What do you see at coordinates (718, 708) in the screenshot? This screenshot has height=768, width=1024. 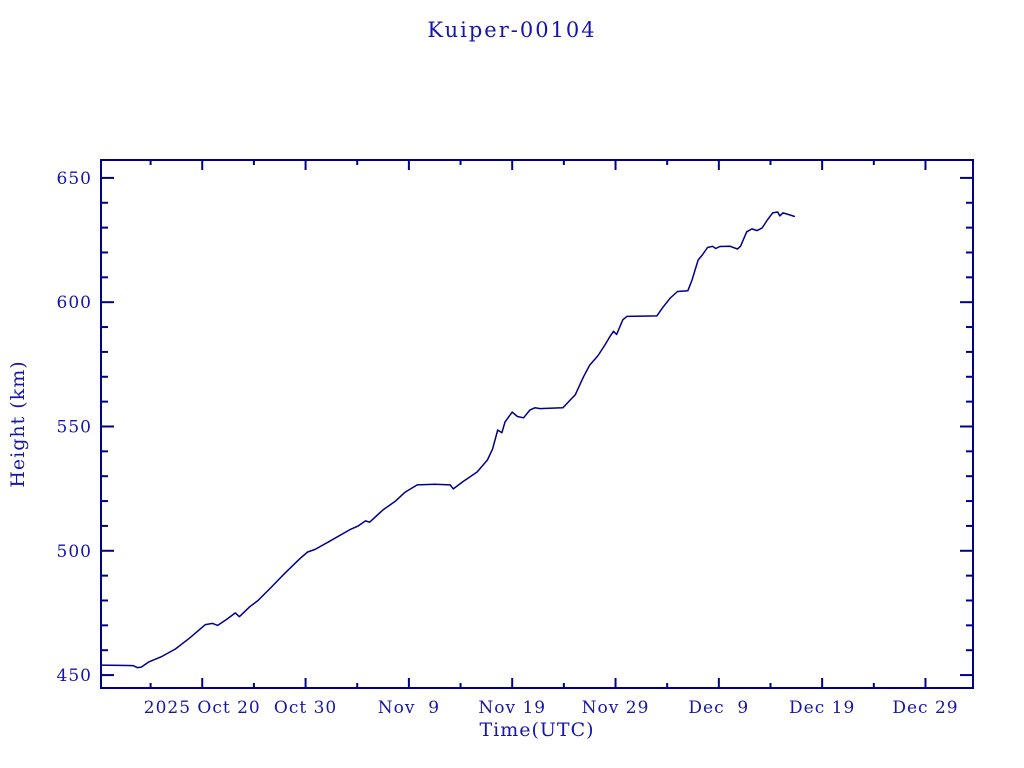 I see `x-tick-label: Dec 9` at bounding box center [718, 708].